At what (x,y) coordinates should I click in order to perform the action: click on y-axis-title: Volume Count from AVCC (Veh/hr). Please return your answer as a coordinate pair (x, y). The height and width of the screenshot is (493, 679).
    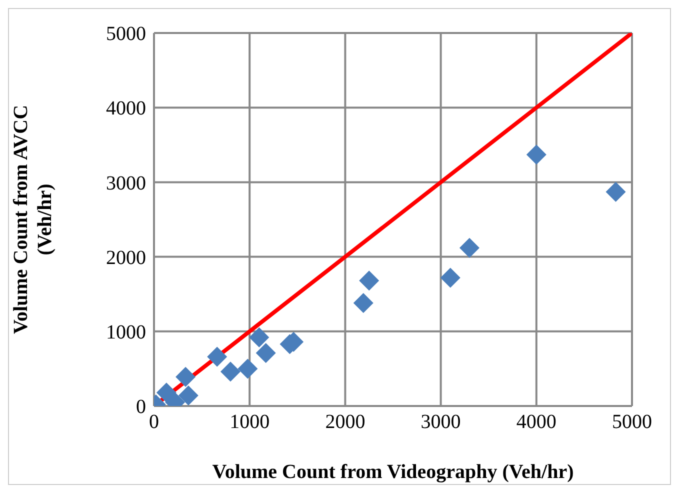
    Looking at the image, I should click on (33, 219).